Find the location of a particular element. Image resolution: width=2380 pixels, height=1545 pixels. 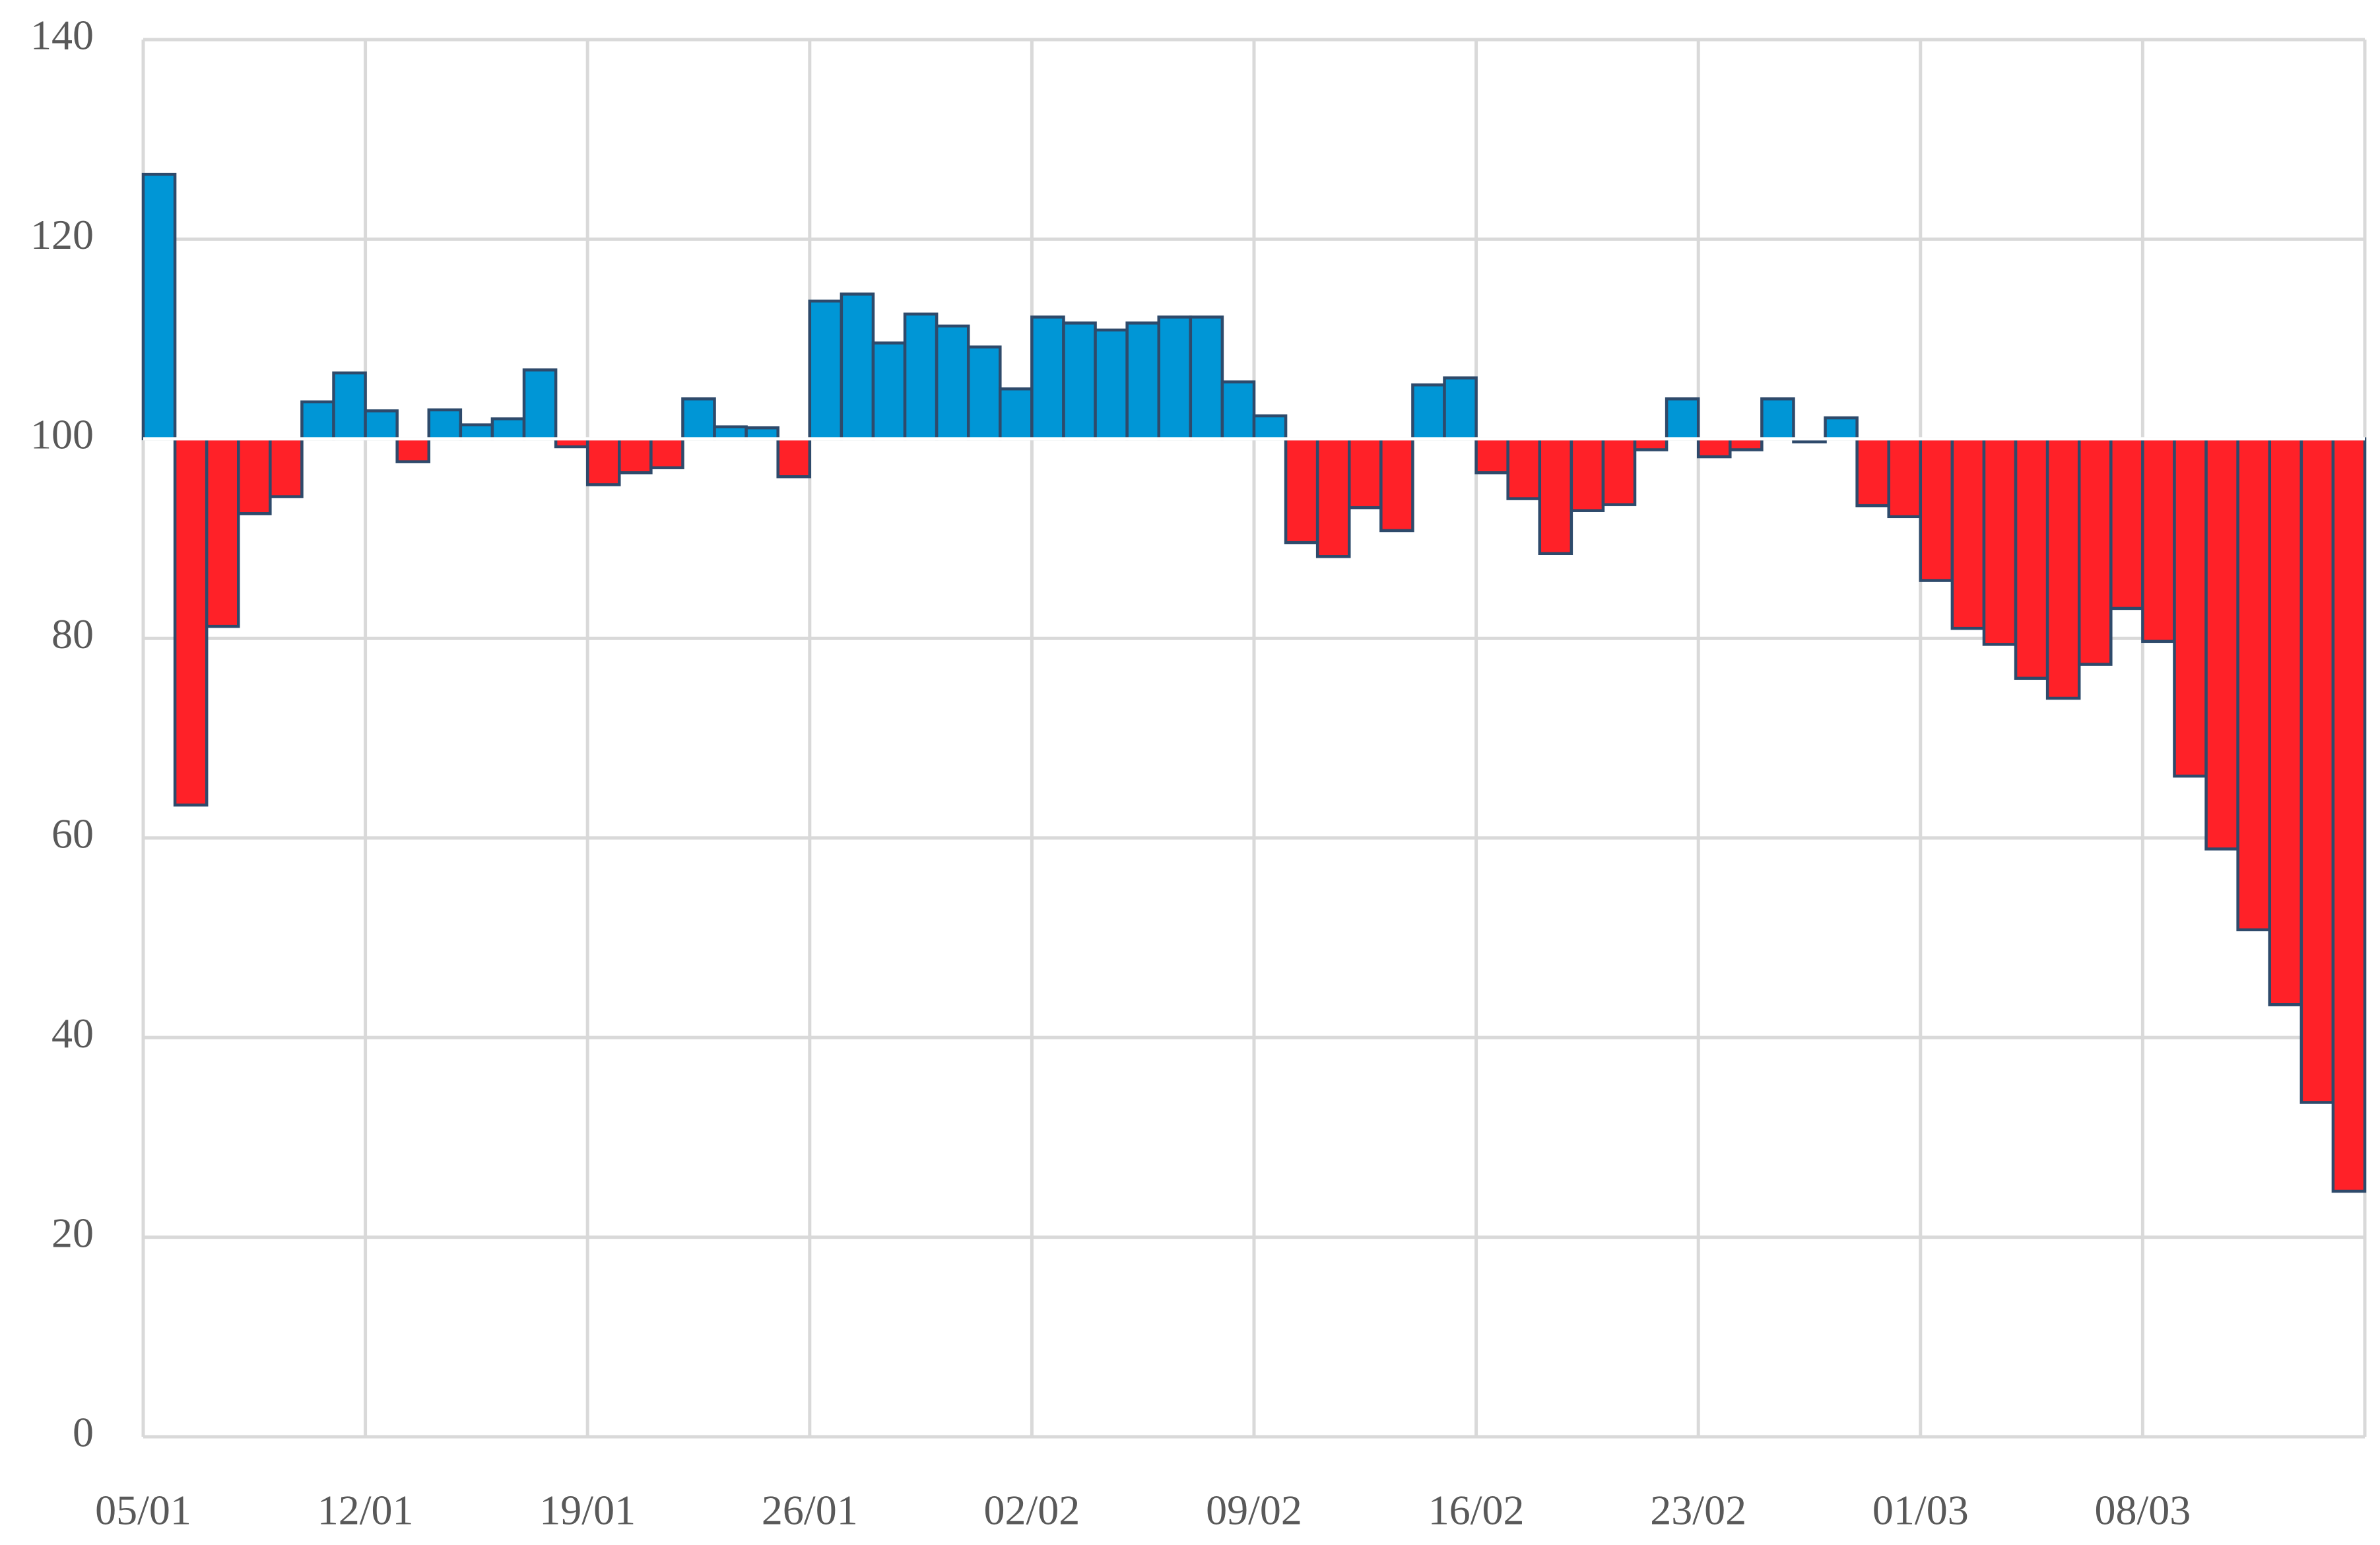

y-tick-label: 20 is located at coordinates (72, 1232).